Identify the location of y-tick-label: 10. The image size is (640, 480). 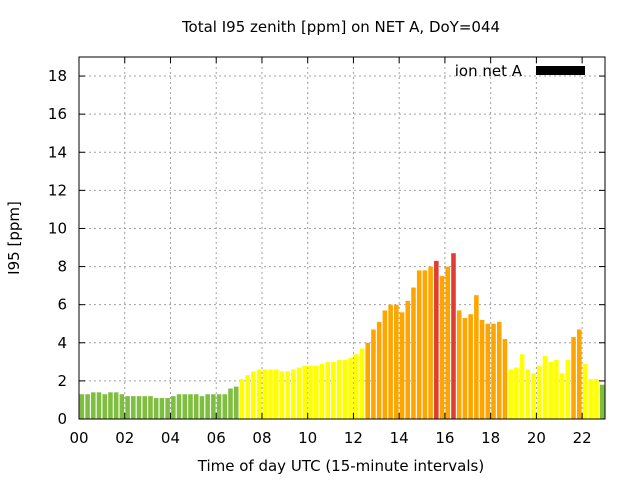
(57, 228).